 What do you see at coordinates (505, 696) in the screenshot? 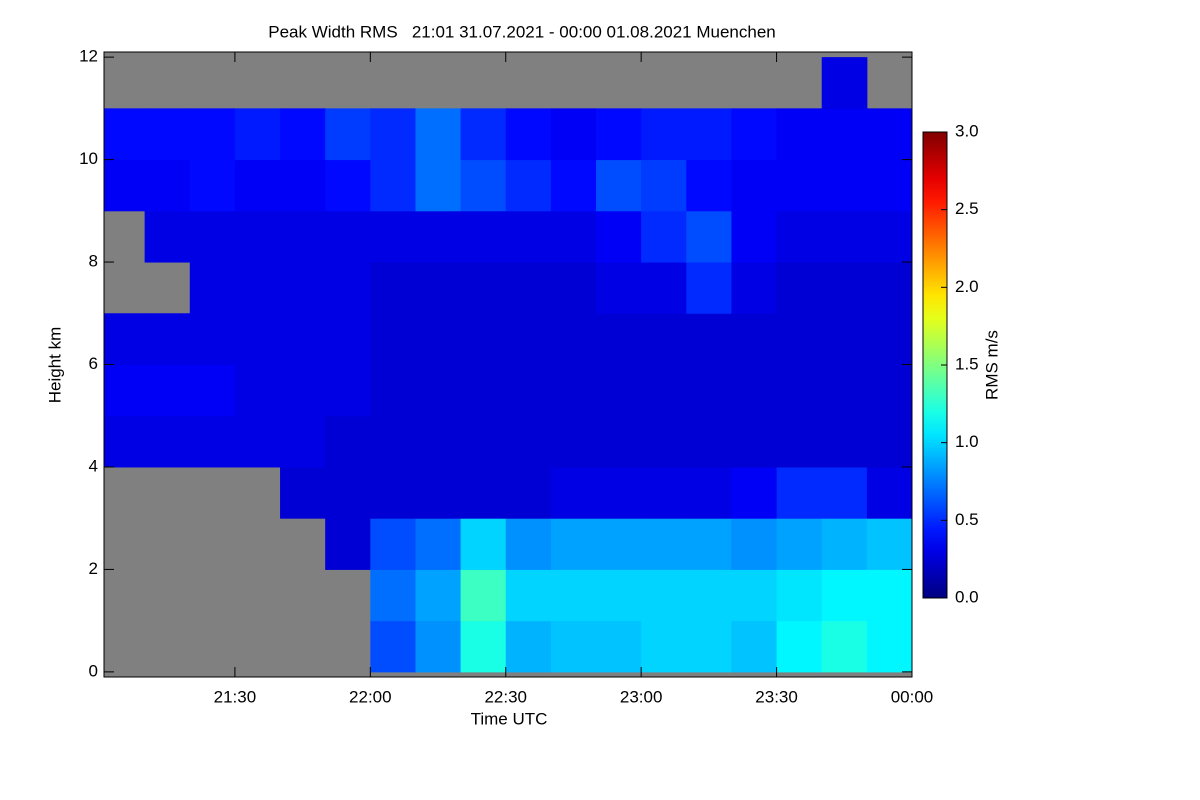
I see `x-tick-label: 22:30` at bounding box center [505, 696].